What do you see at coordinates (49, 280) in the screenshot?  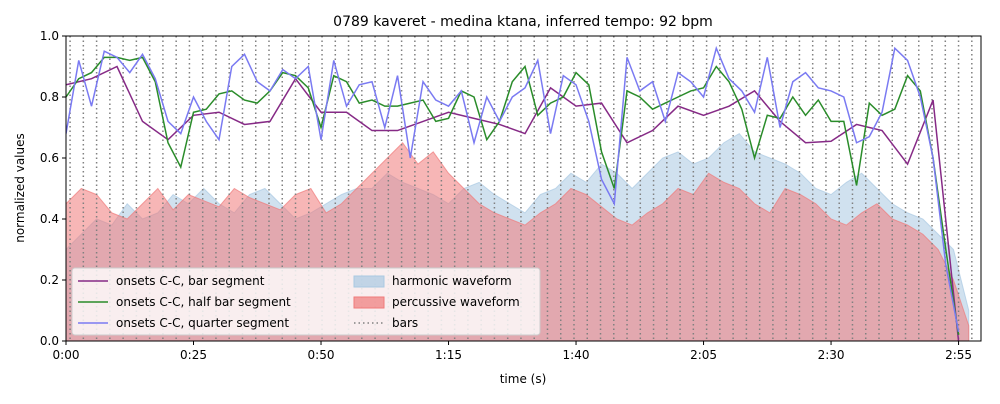 I see `y-tick-label: 0.2` at bounding box center [49, 280].